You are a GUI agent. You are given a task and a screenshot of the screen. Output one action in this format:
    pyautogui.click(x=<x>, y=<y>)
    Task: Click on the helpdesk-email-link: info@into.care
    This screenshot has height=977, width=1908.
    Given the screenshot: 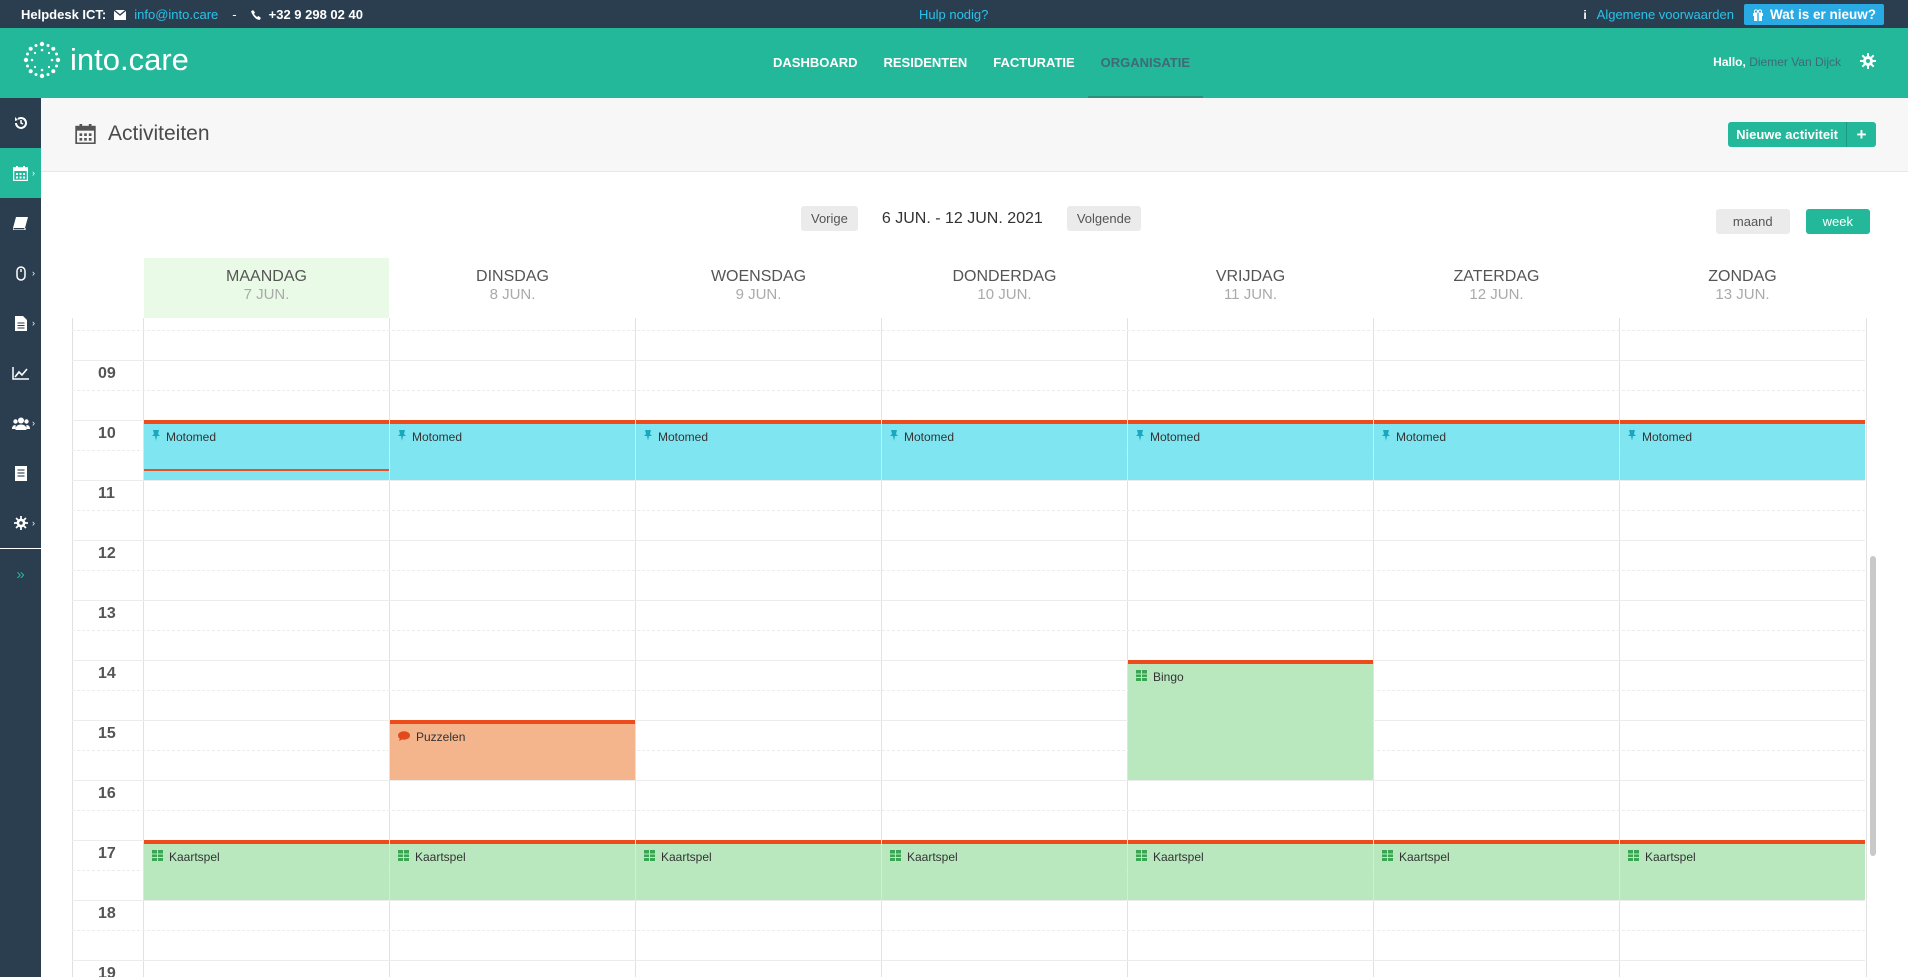 What is the action you would take?
    pyautogui.click(x=176, y=14)
    